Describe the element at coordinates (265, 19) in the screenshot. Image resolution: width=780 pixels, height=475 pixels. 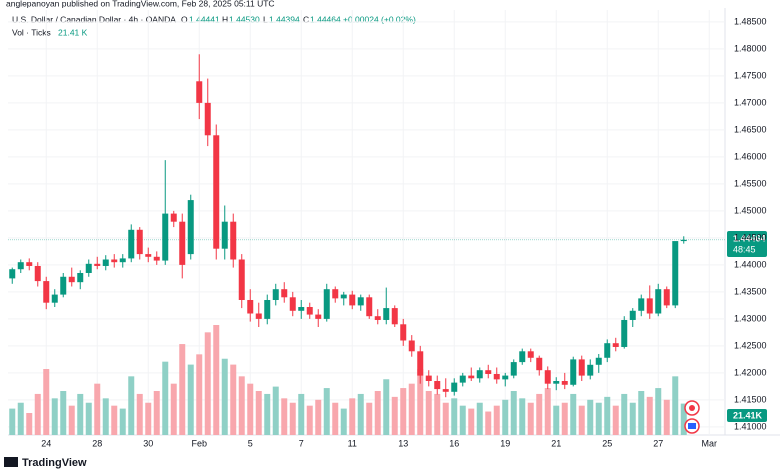
I see `l-label: L` at that location.